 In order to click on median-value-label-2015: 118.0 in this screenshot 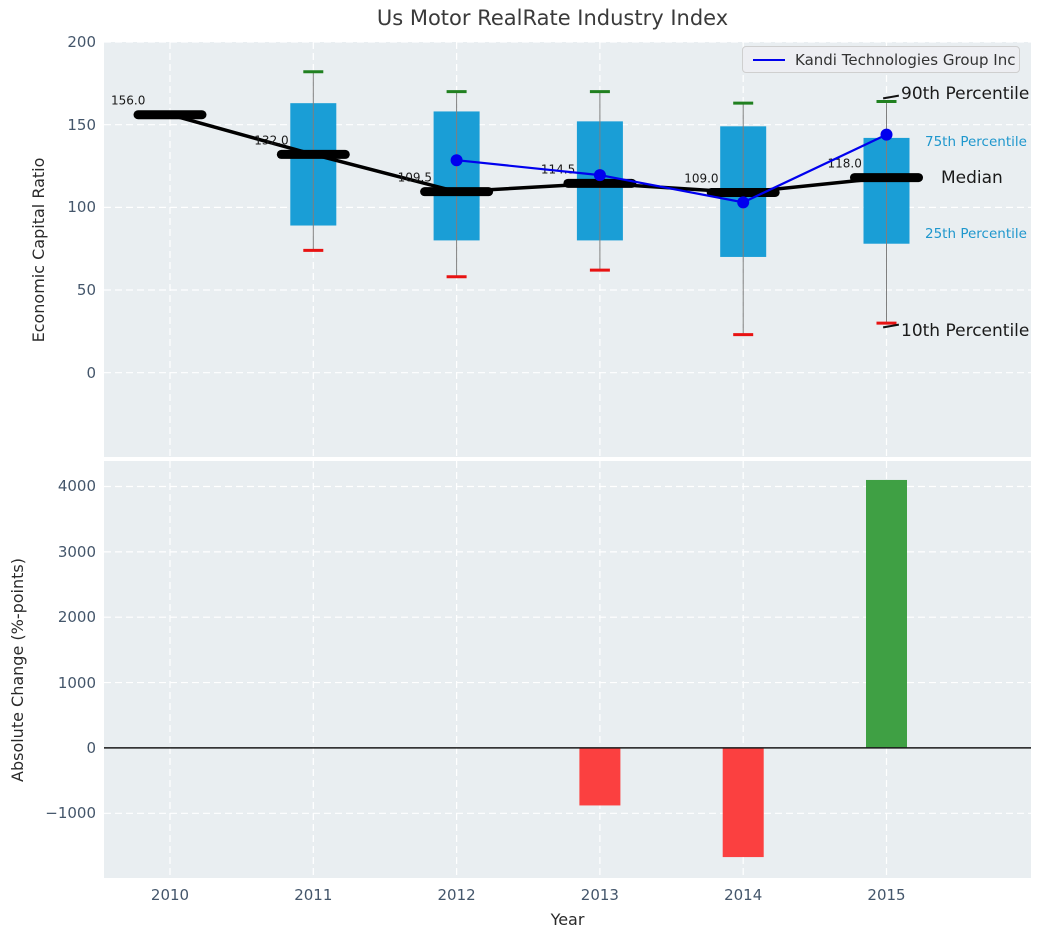, I will do `click(845, 164)`.